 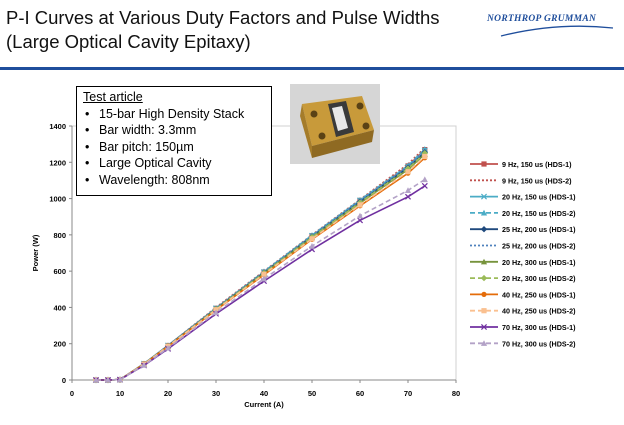 I want to click on laser-diode-stack-photo, so click(x=335, y=124).